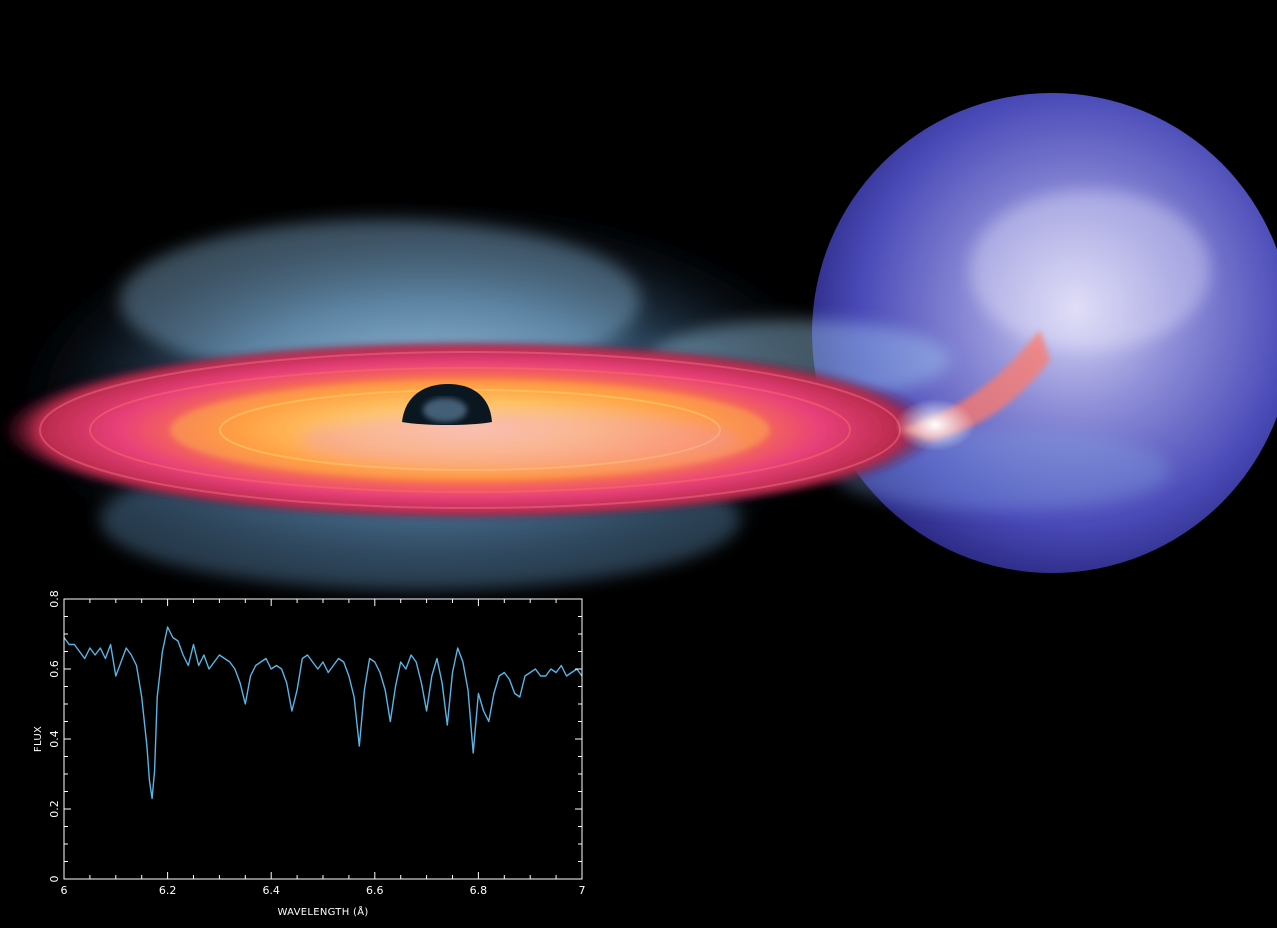 Image resolution: width=1277 pixels, height=928 pixels. I want to click on y-tick-label: 0.6, so click(54, 669).